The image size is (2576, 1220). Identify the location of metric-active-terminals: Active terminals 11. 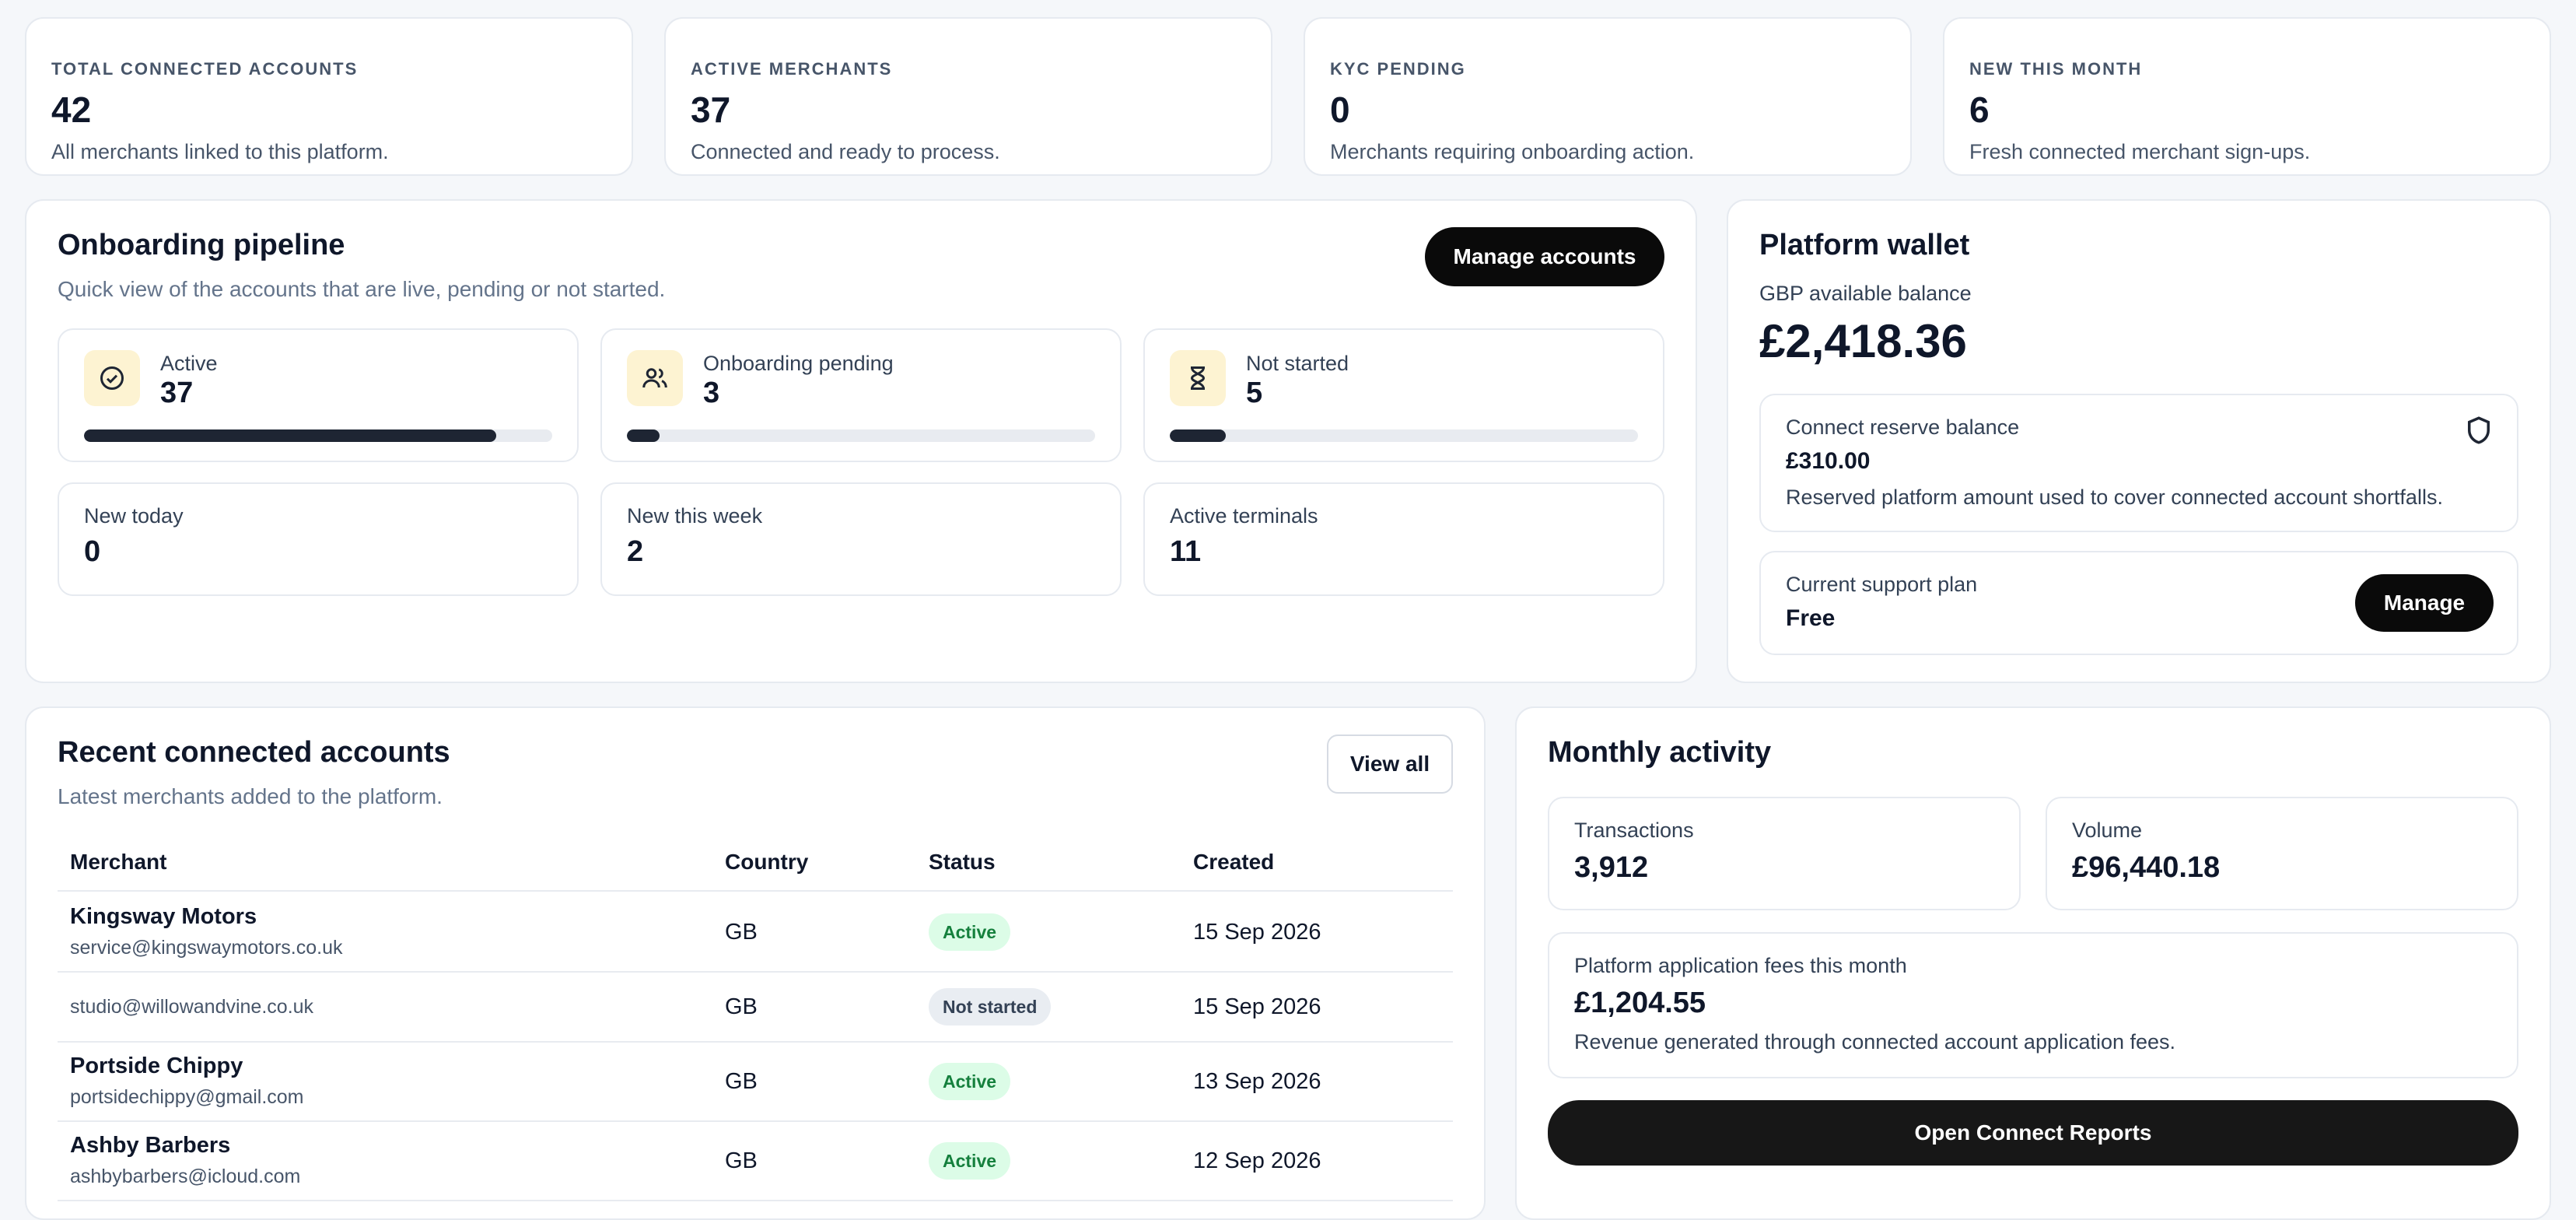
(1404, 539).